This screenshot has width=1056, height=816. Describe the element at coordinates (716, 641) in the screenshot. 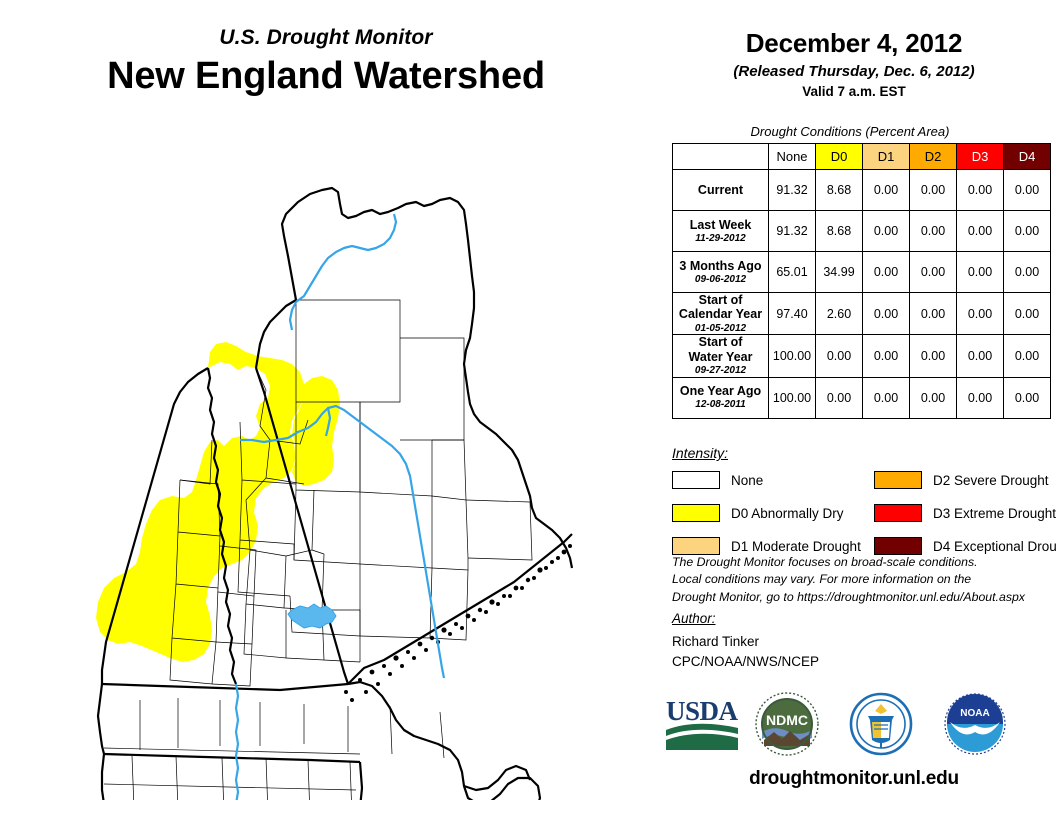

I see `author-name: Richard Tinker` at that location.